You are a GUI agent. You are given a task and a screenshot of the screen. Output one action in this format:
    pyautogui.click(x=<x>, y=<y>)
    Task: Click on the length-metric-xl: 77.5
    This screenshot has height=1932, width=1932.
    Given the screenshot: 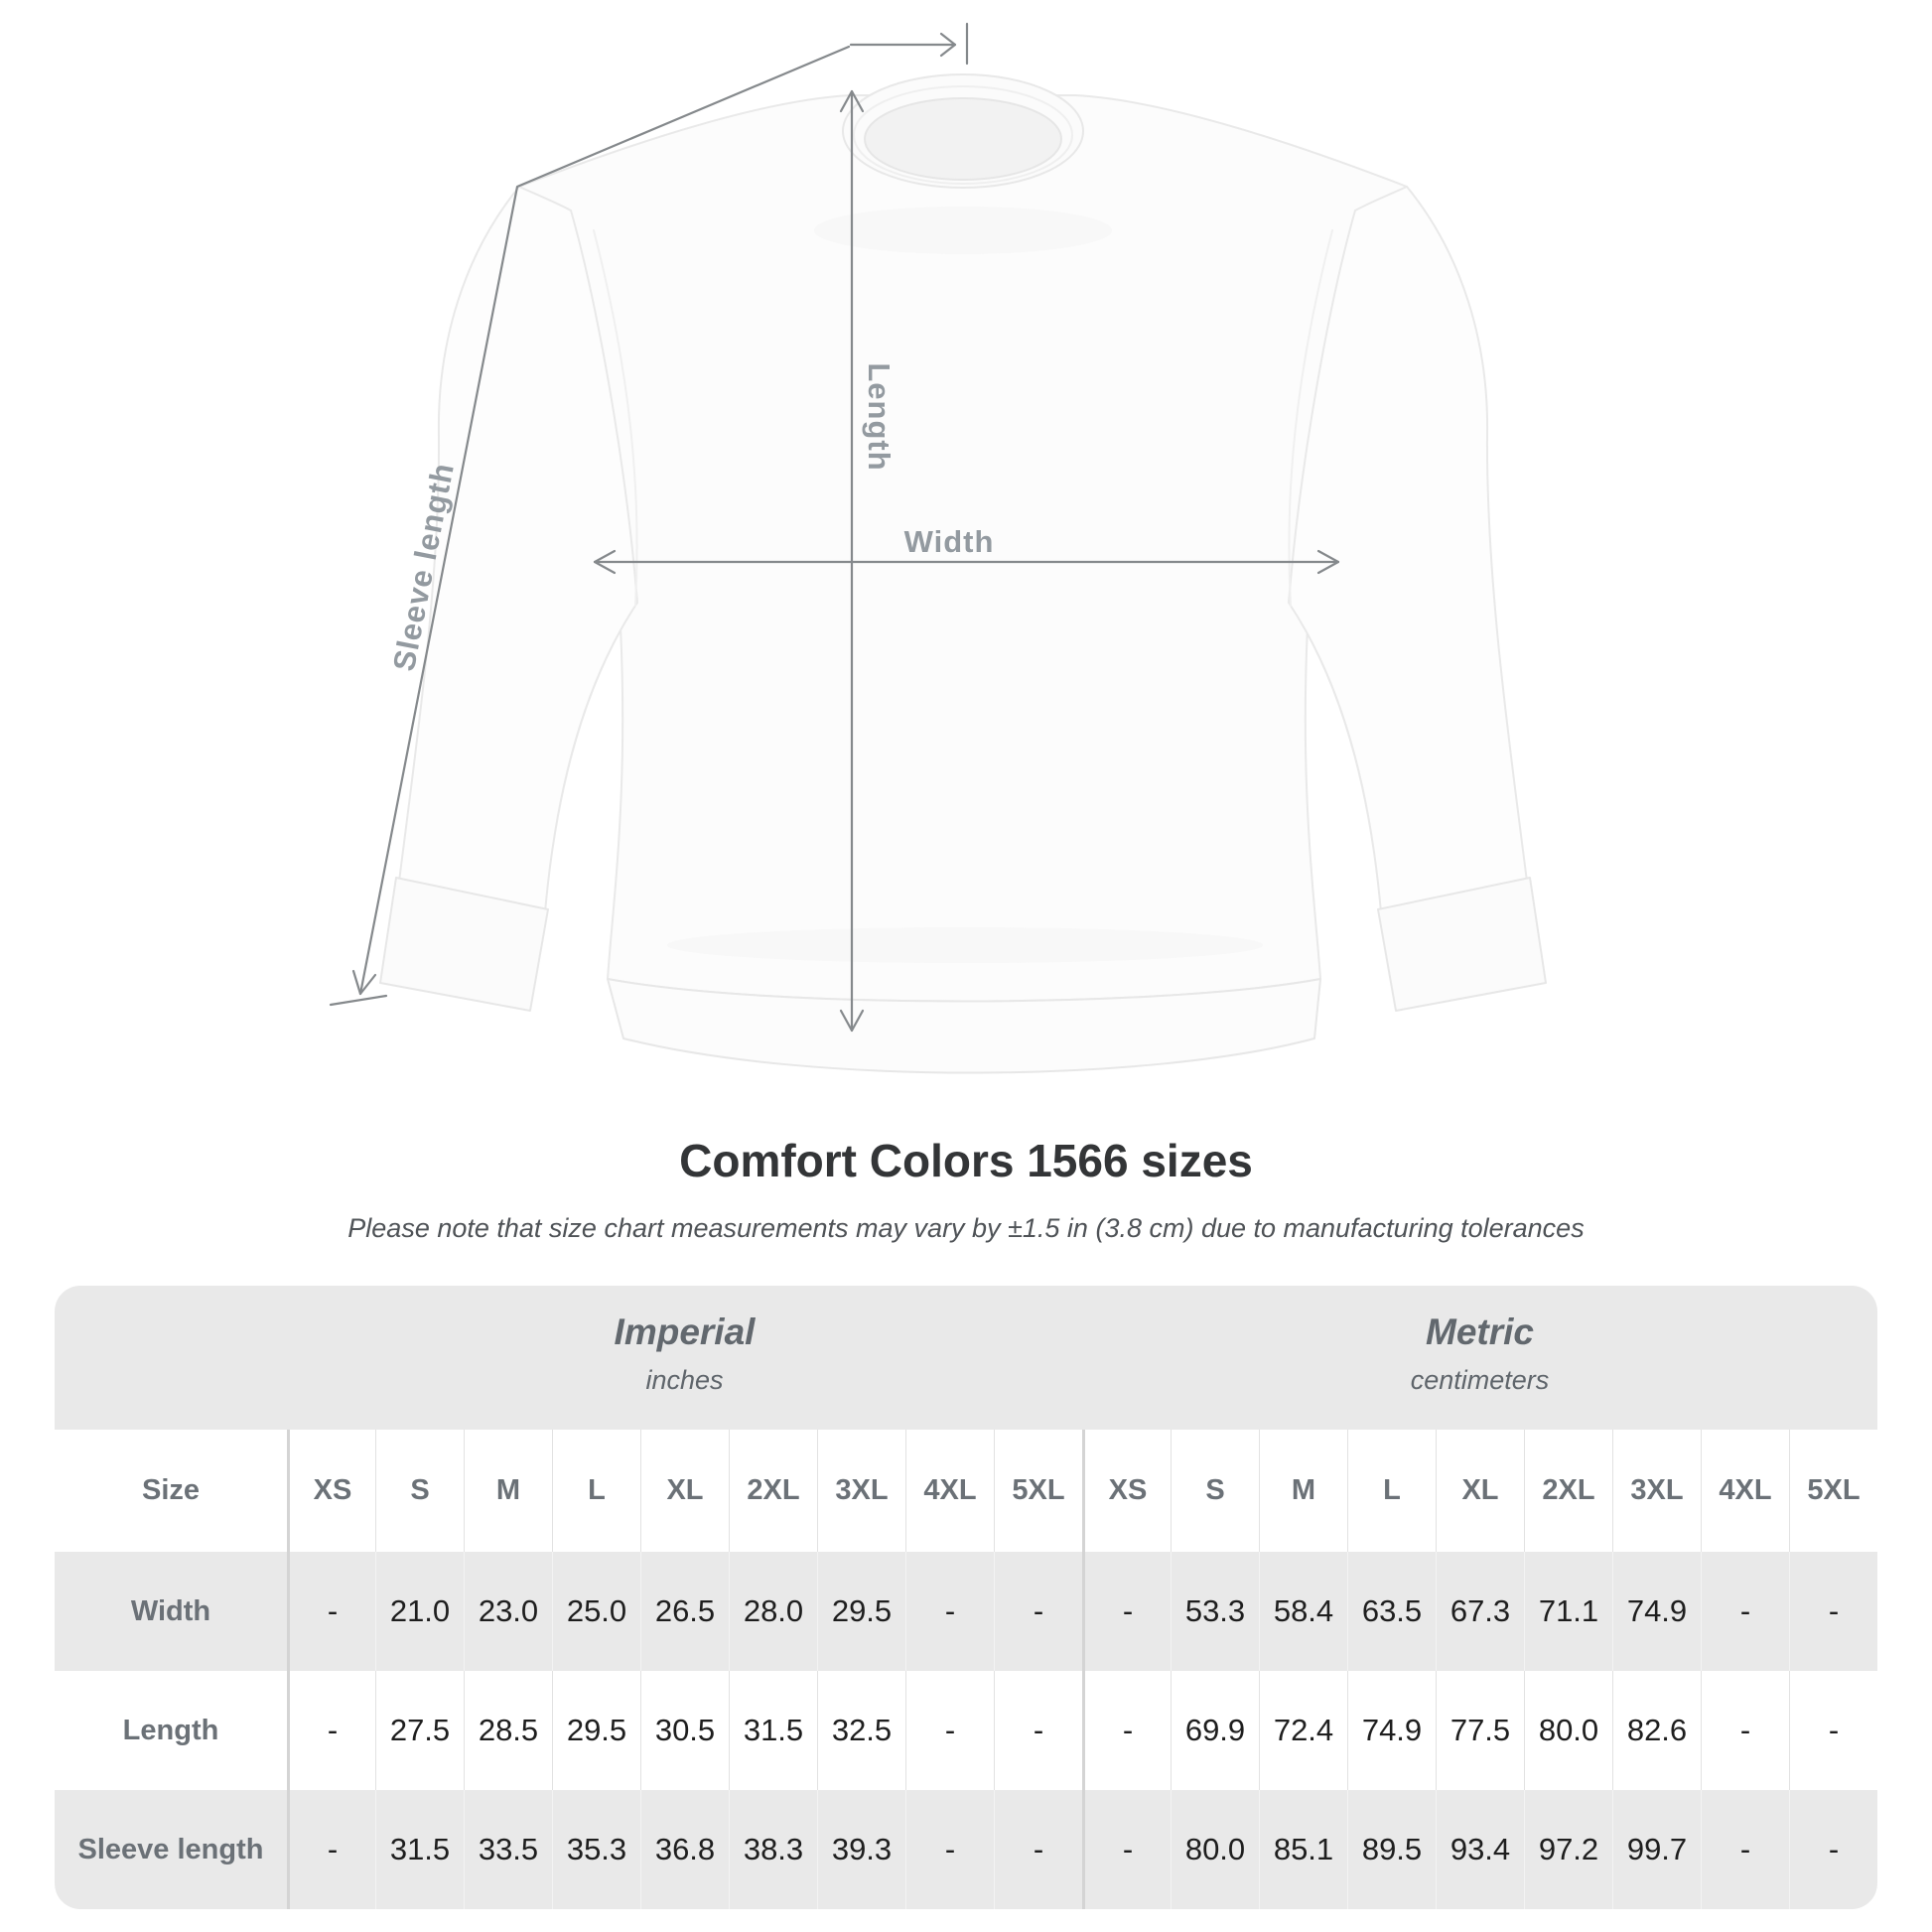 What is the action you would take?
    pyautogui.click(x=1480, y=1730)
    